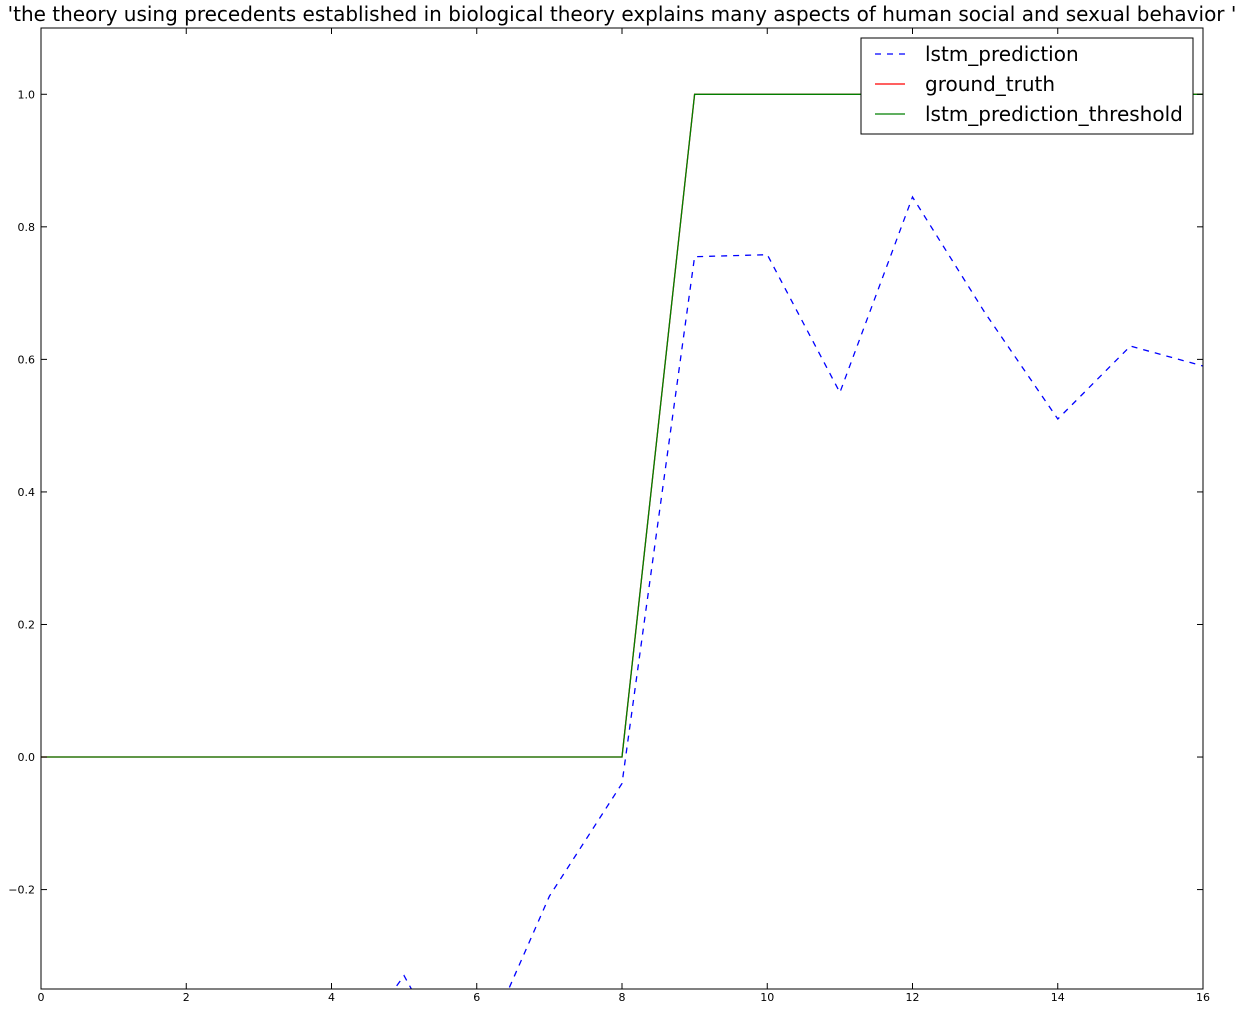  What do you see at coordinates (27, 359) in the screenshot?
I see `y-tick-label: 0.6` at bounding box center [27, 359].